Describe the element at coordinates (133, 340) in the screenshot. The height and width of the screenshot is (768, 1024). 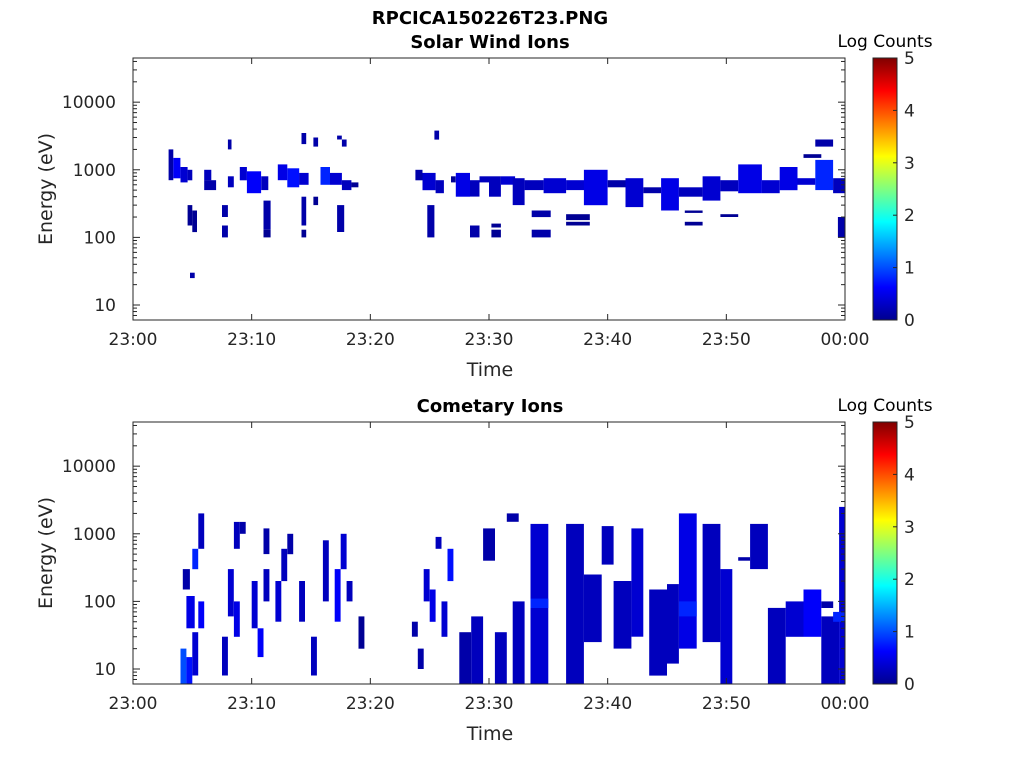
I see `x-tick-label: 23:00` at that location.